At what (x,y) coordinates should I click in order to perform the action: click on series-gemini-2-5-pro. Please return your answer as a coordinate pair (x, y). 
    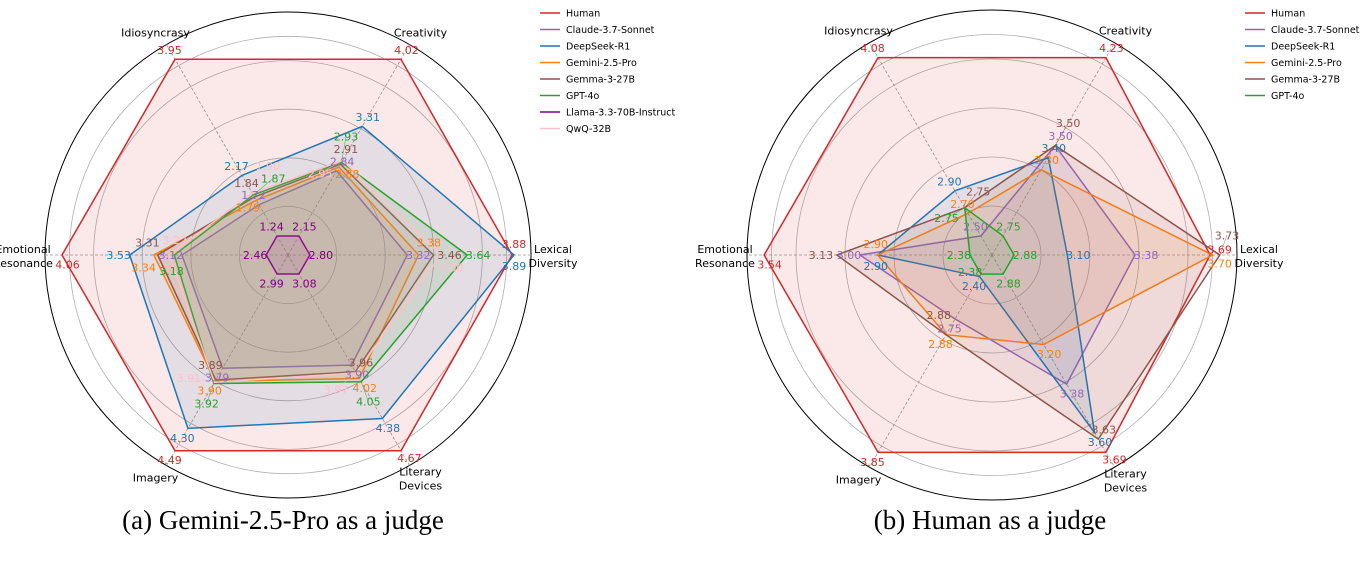
    Looking at the image, I should click on (1045, 257).